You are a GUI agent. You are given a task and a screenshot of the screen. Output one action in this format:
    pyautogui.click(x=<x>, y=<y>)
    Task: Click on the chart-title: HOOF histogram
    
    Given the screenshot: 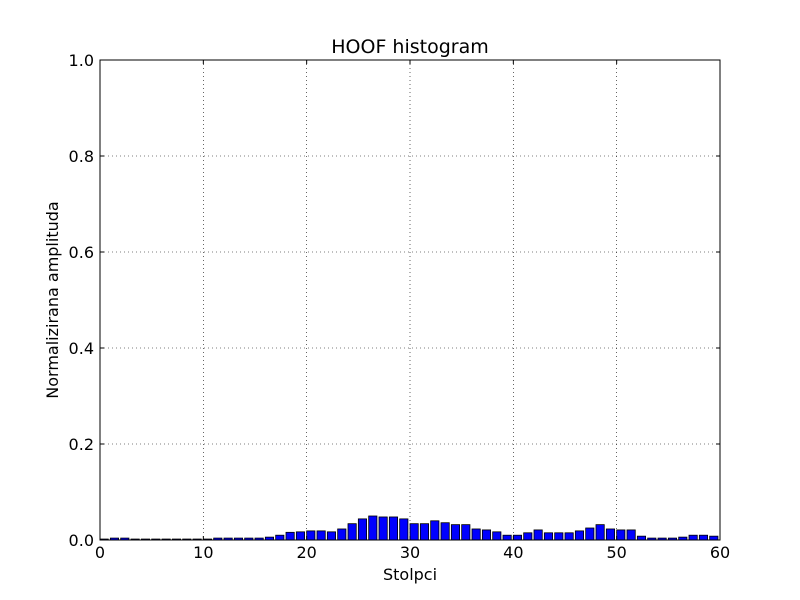 What is the action you would take?
    pyautogui.click(x=409, y=47)
    